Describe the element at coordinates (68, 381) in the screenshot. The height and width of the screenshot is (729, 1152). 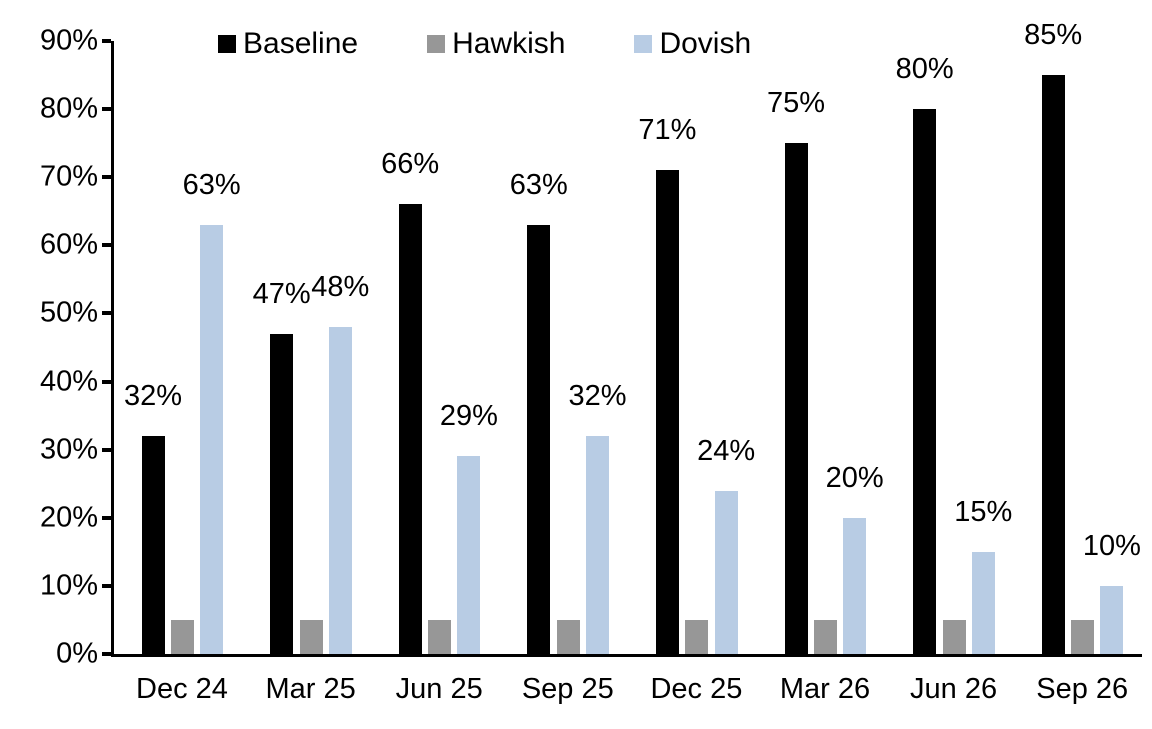
I see `y-axis-label-40: 40%` at that location.